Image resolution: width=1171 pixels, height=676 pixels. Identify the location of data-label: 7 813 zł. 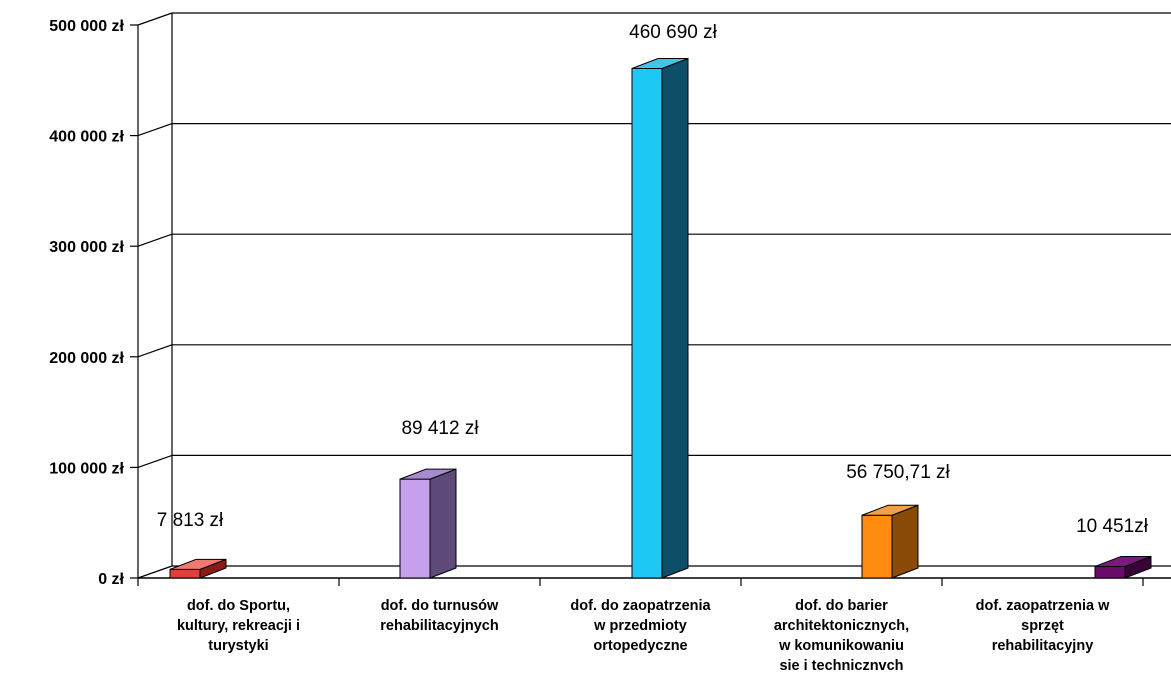
(190, 520).